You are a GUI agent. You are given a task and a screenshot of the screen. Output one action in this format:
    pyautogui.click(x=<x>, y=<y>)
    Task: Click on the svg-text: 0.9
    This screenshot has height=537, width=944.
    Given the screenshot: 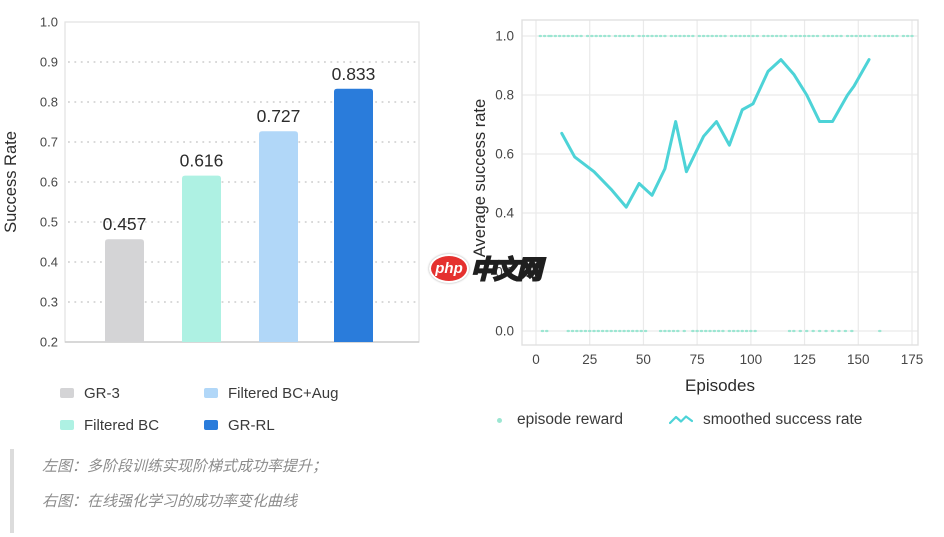 What is the action you would take?
    pyautogui.click(x=49, y=62)
    